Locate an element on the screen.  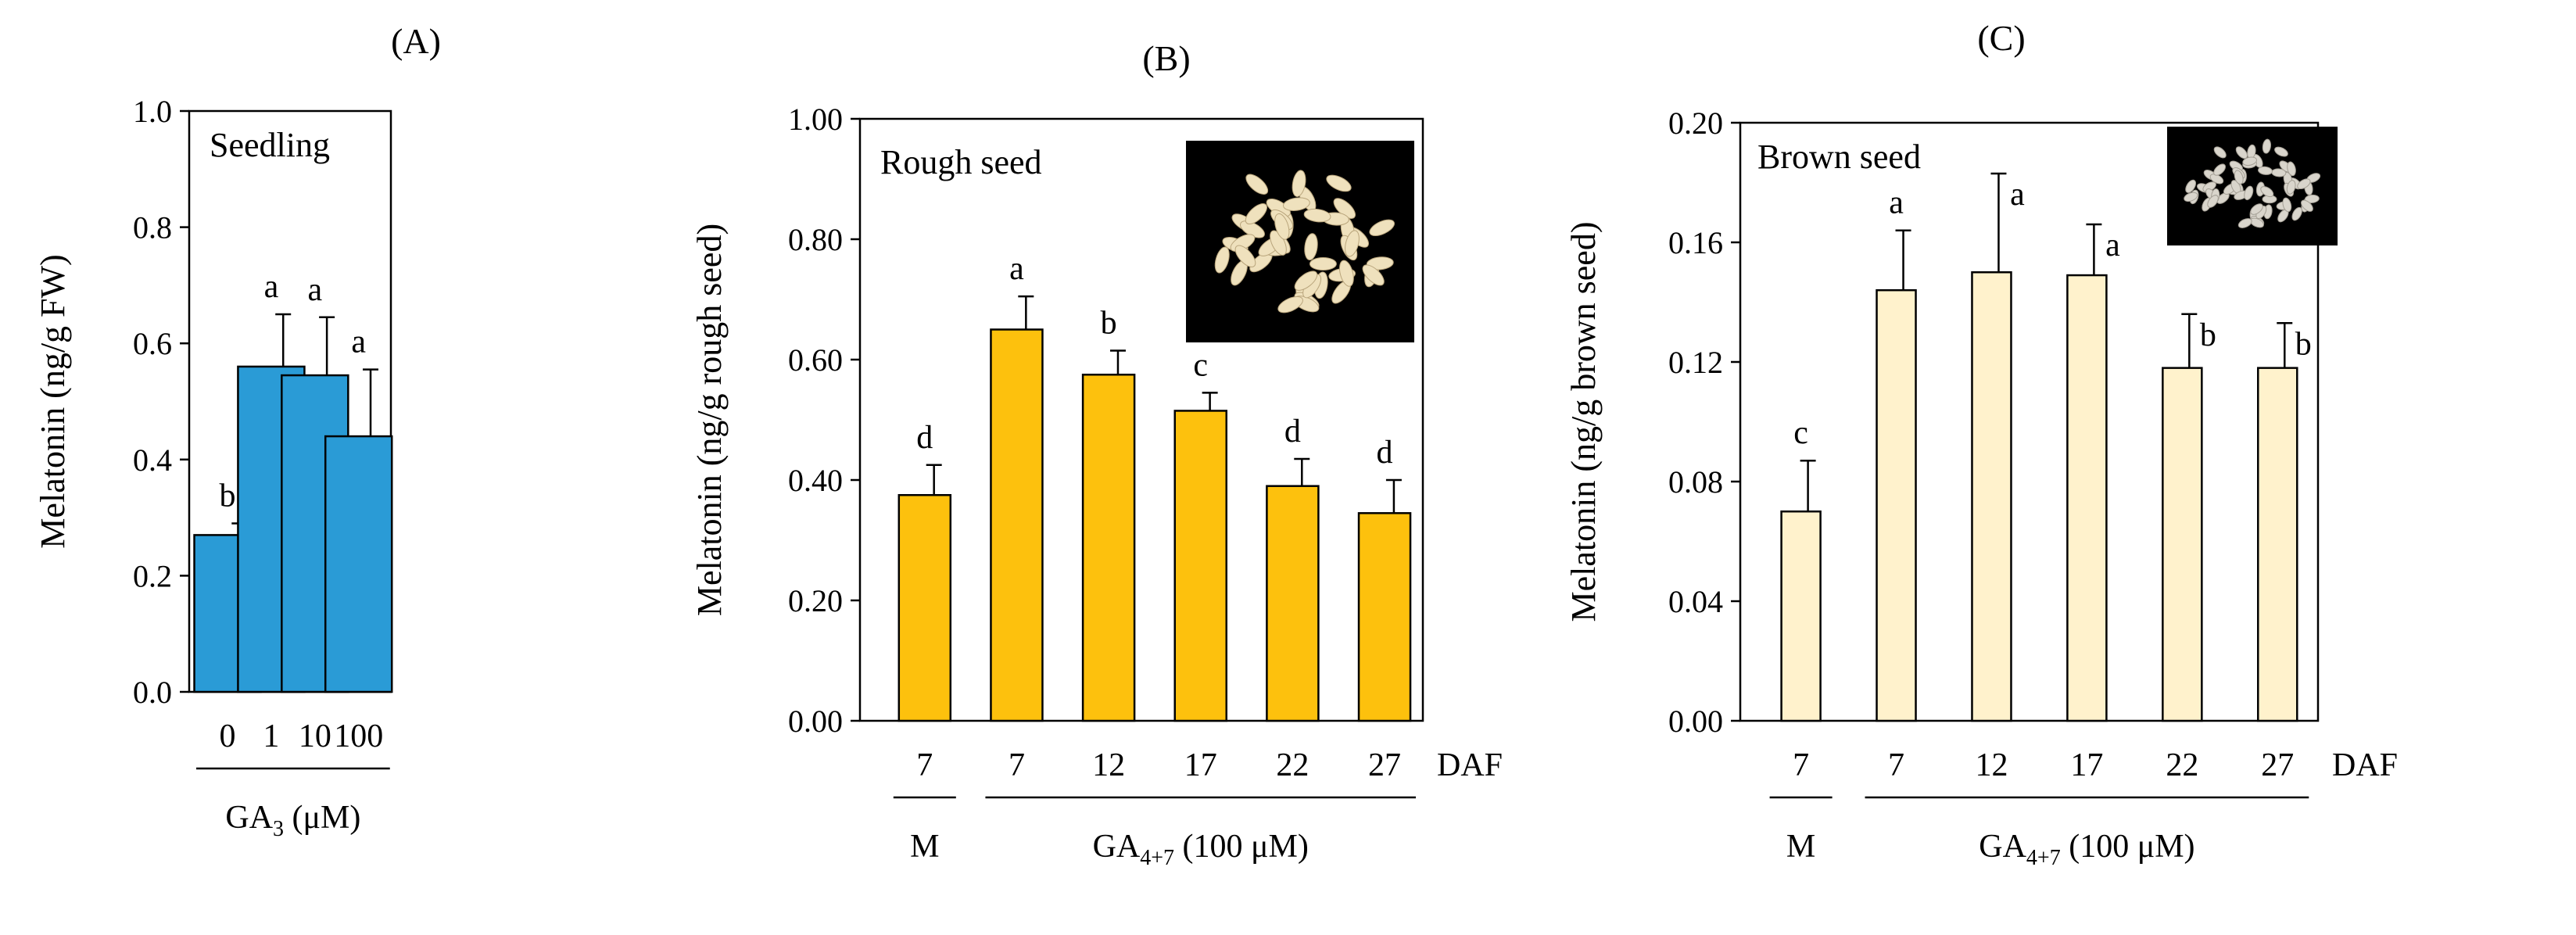
y-tick-label: 0.0 is located at coordinates (152, 692).